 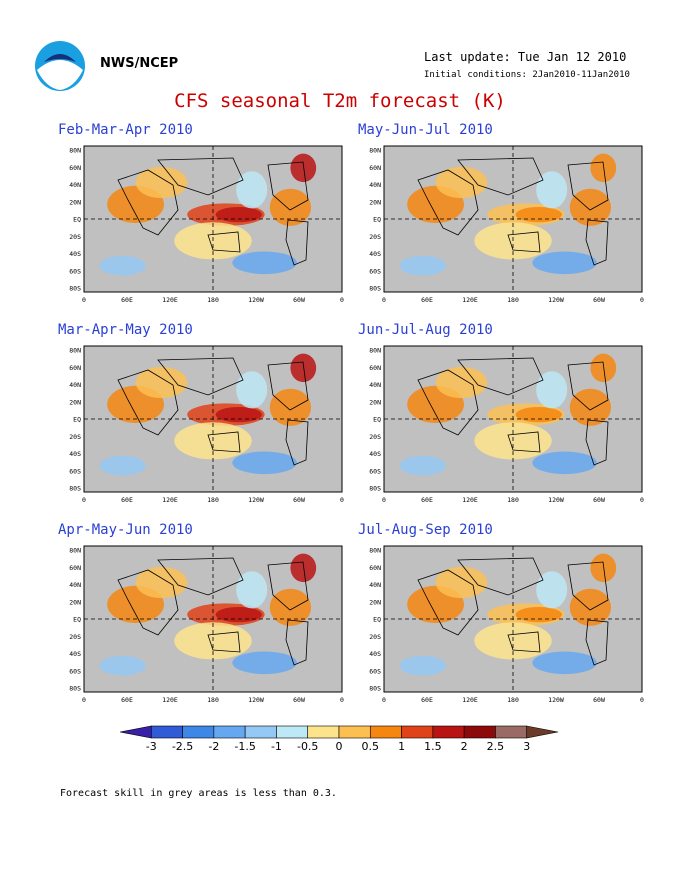 What do you see at coordinates (433, 746) in the screenshot?
I see `colorbar-label: 1.5` at bounding box center [433, 746].